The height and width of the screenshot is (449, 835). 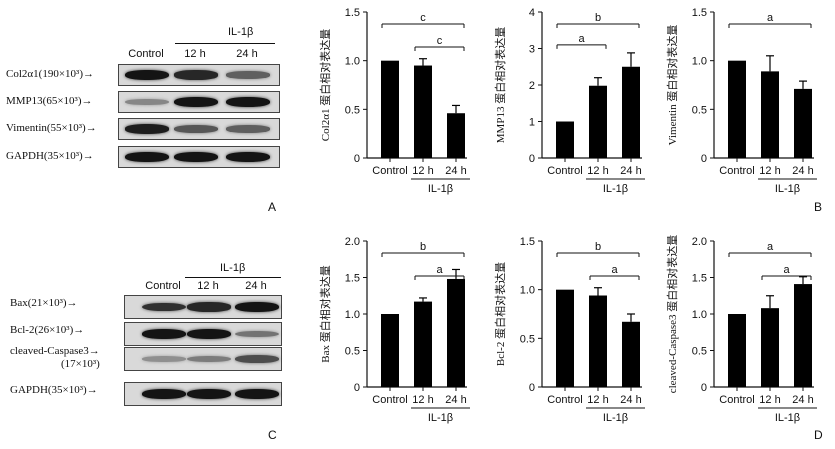 What do you see at coordinates (195, 54) in the screenshot?
I see `blot-lane-label: 12 h` at bounding box center [195, 54].